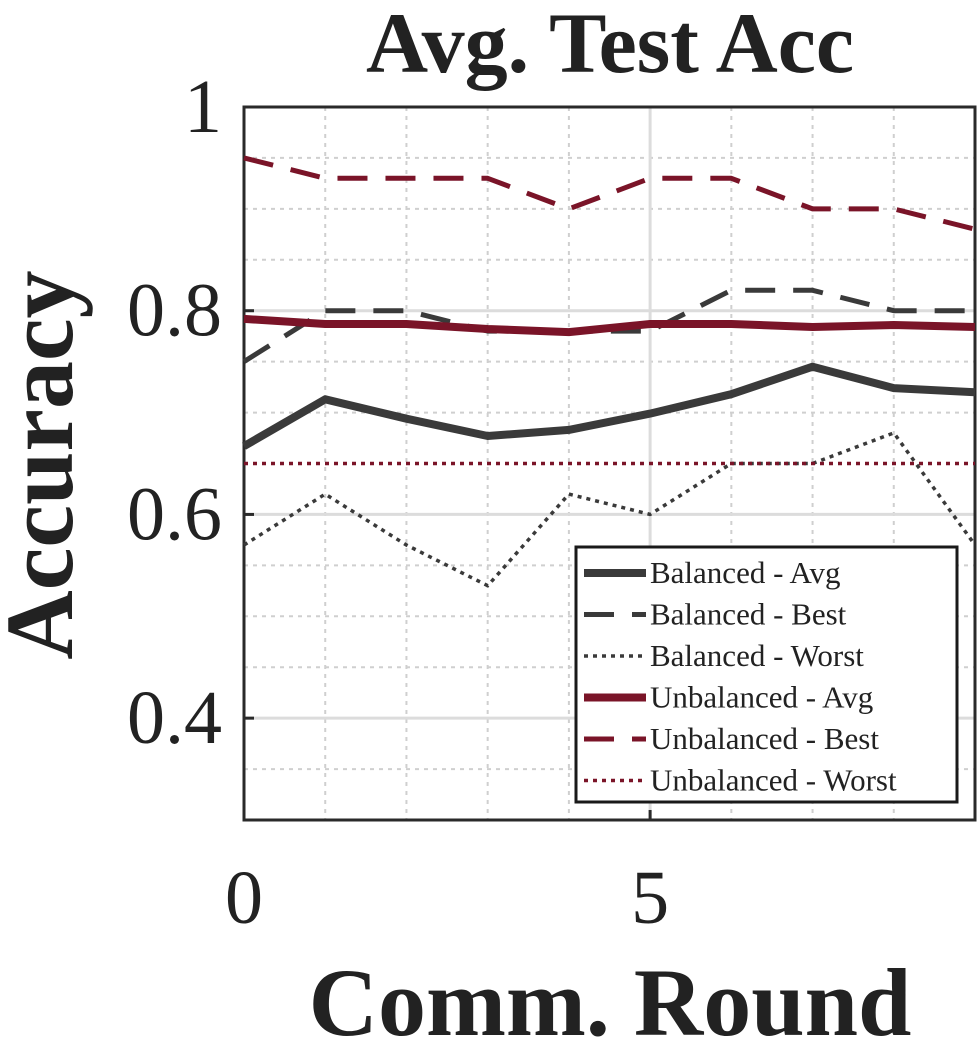  I want to click on legend-label: Balanced - Best, so click(748, 614).